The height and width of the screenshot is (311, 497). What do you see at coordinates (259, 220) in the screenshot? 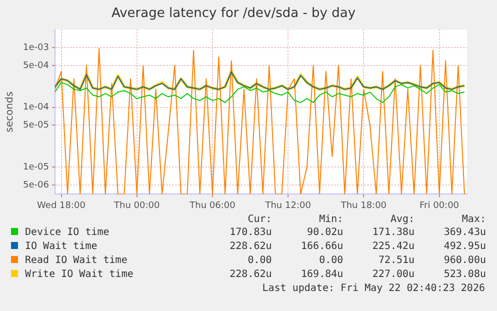
I see `text: Cur:` at bounding box center [259, 220].